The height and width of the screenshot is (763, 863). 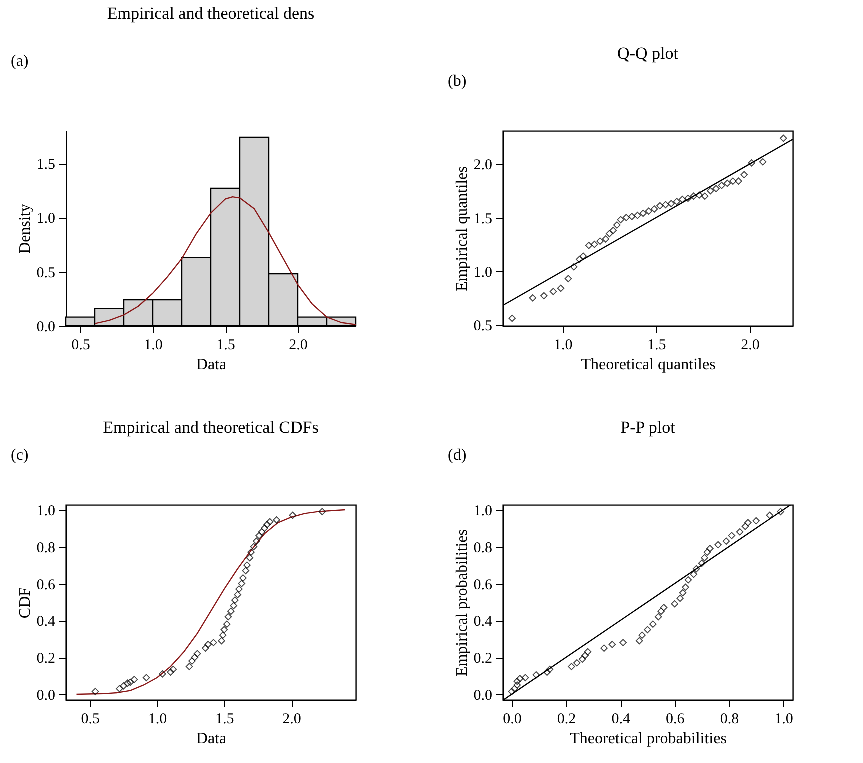 I want to click on y-tick-label: 0.2, so click(x=483, y=659).